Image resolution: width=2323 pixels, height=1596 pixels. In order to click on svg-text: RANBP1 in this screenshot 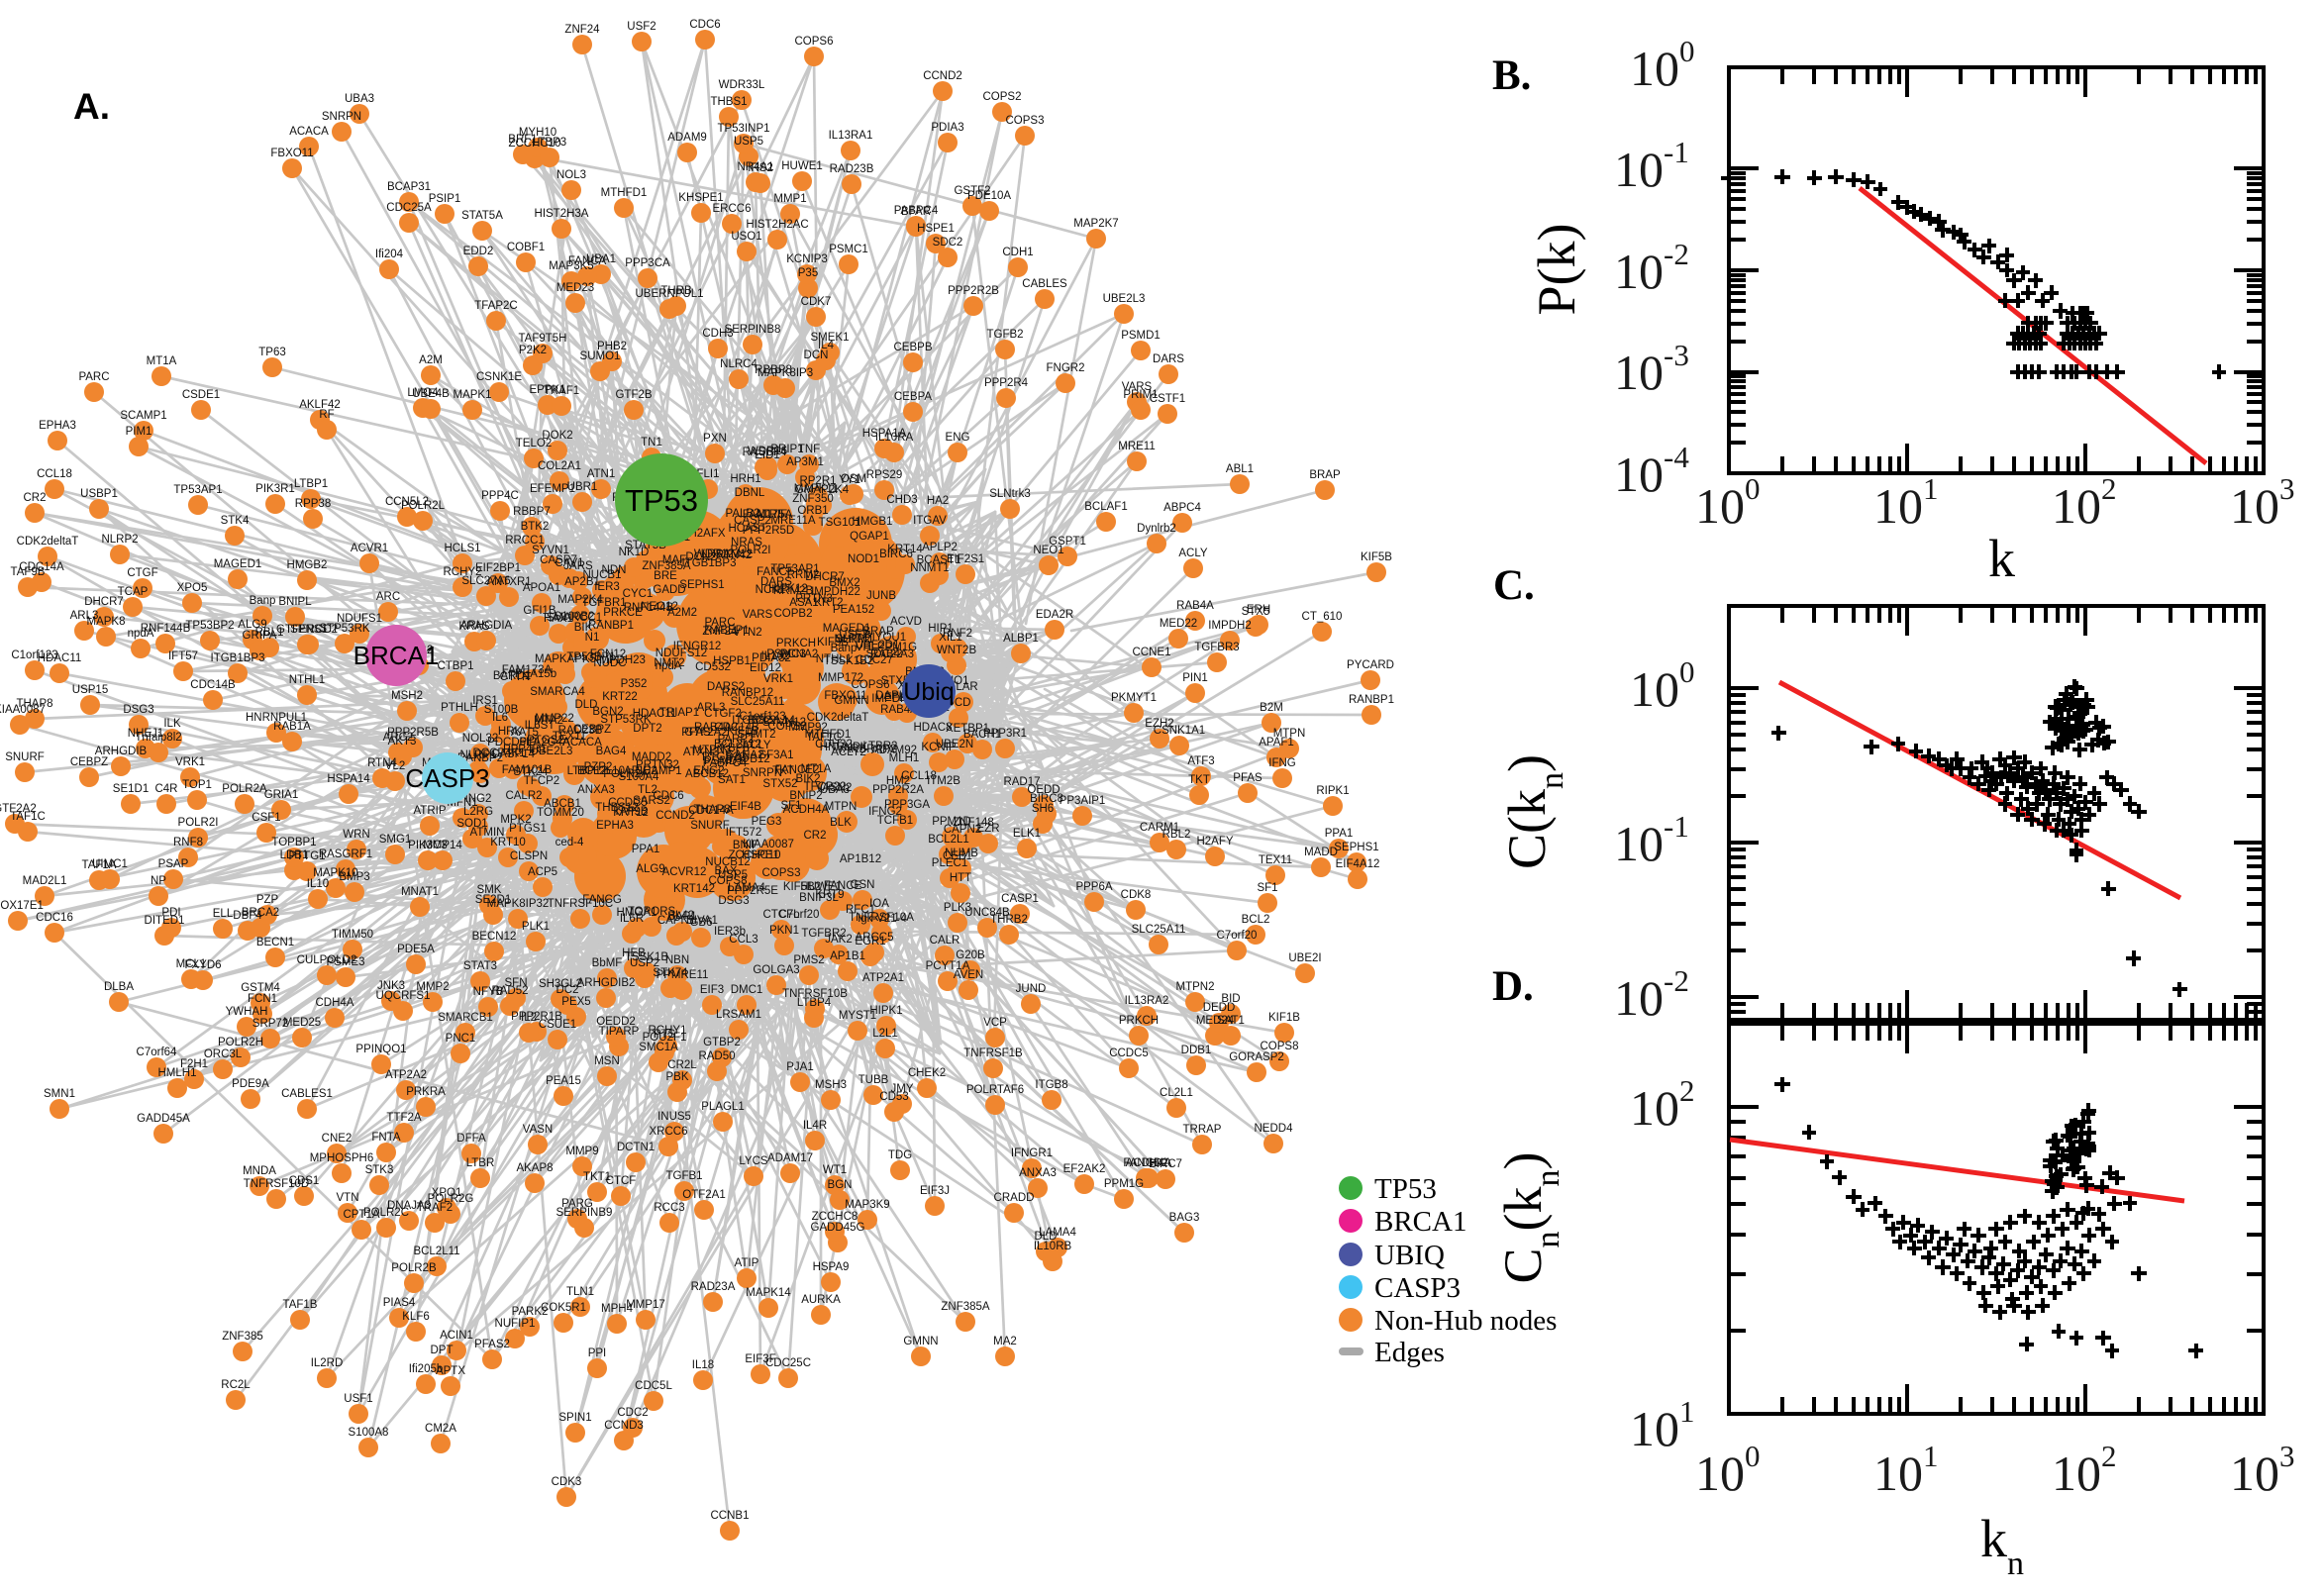, I will do `click(611, 626)`.